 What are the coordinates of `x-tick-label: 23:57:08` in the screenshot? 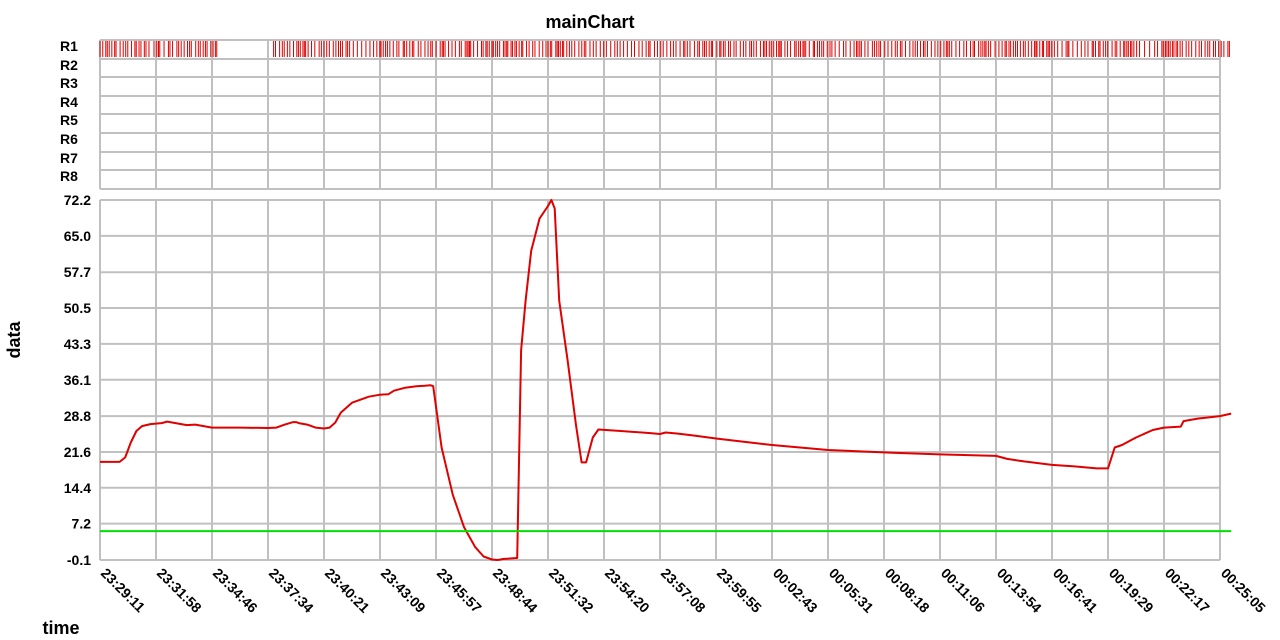 It's located at (683, 590).